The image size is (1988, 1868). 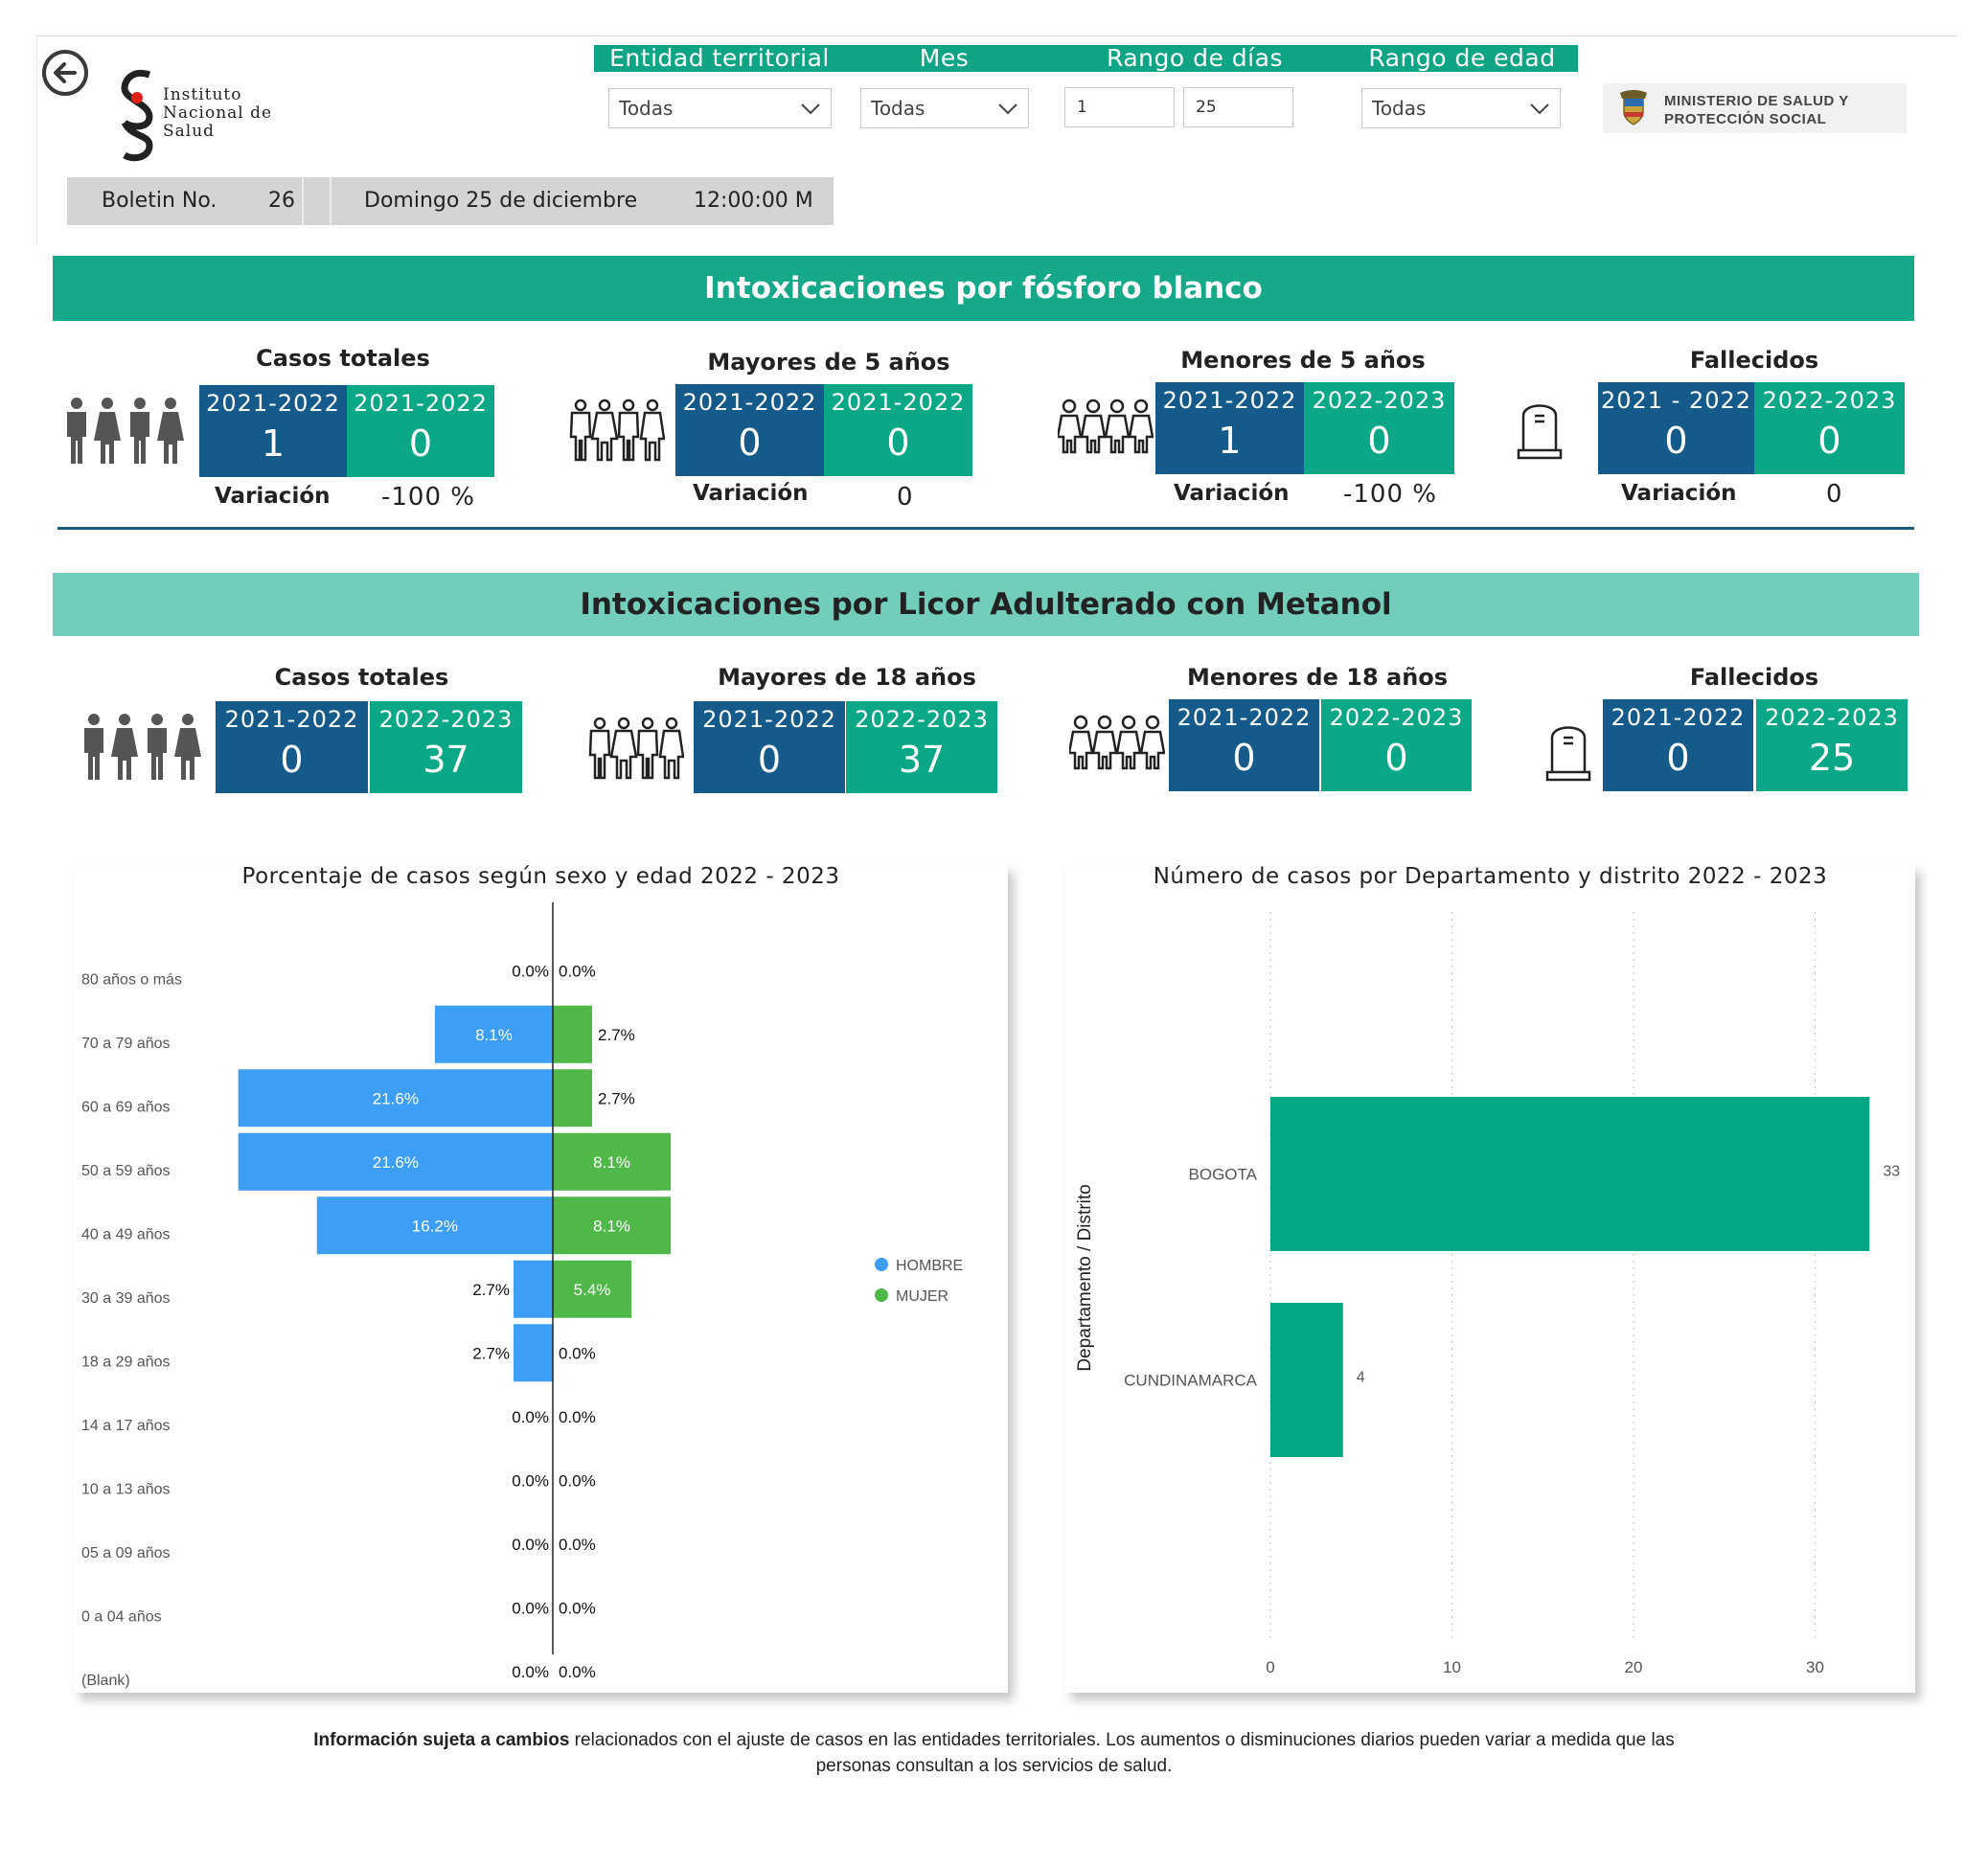 What do you see at coordinates (616, 1035) in the screenshot?
I see `data-label-mujer: 2.7%` at bounding box center [616, 1035].